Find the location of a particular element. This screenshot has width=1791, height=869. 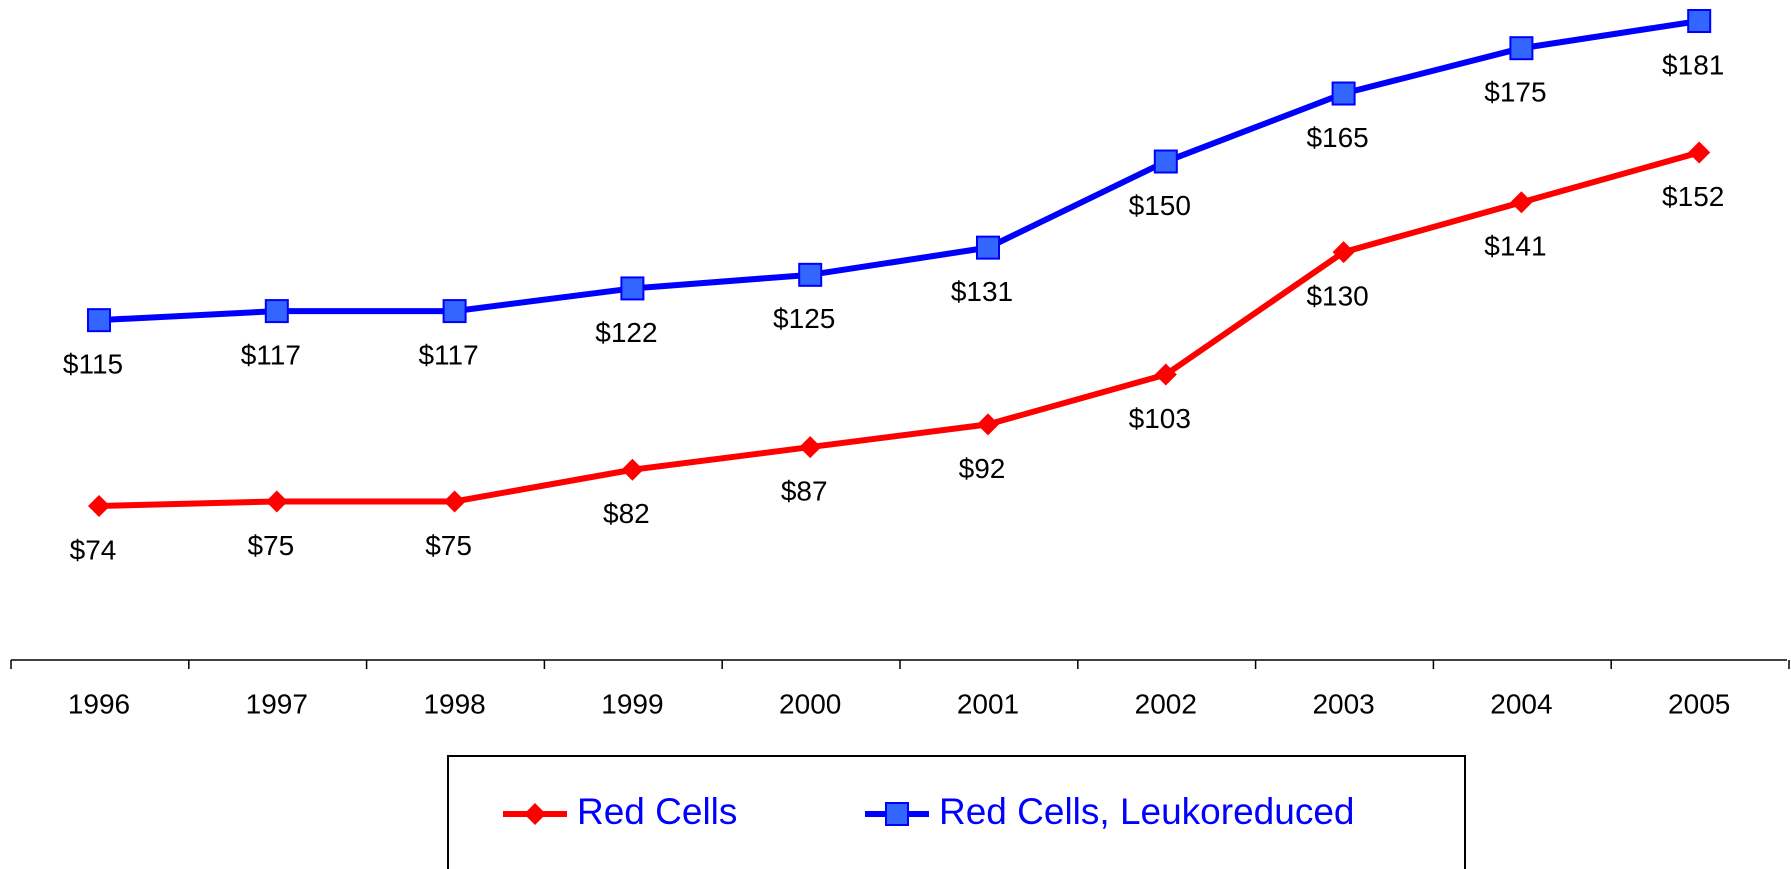

legend-label: Red Cells, Leukoreduced is located at coordinates (1146, 811).